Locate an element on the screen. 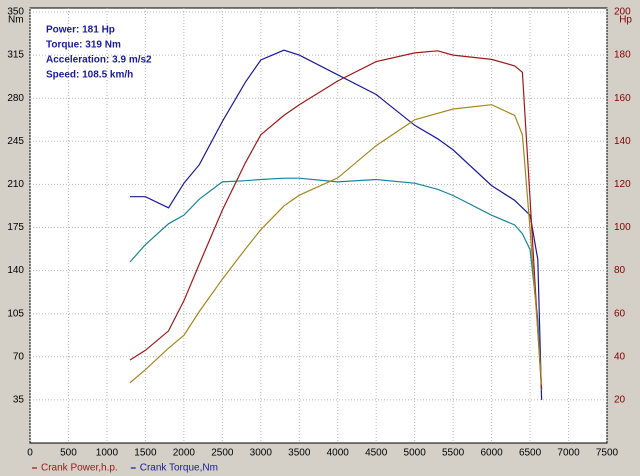 The height and width of the screenshot is (476, 640). y-tick-label: 280 is located at coordinates (15, 98).